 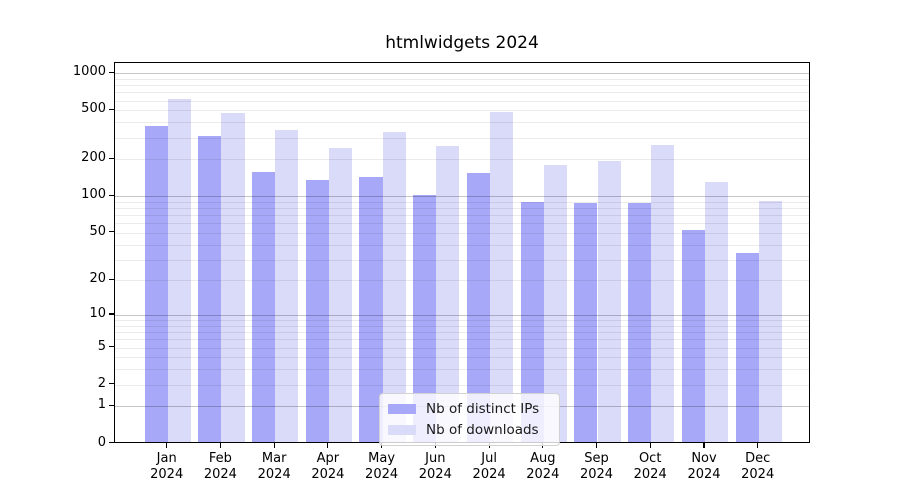 What do you see at coordinates (425, 318) in the screenshot?
I see `bar-jun-ips` at bounding box center [425, 318].